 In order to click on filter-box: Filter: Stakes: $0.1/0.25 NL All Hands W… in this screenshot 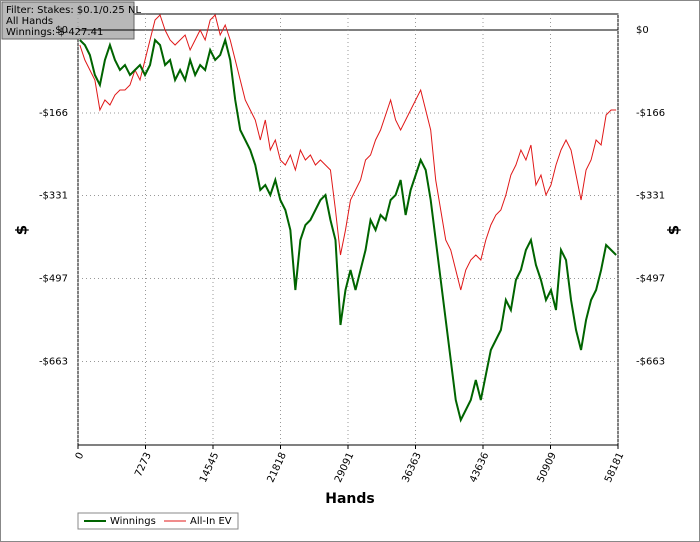, I will do `click(71, 20)`.